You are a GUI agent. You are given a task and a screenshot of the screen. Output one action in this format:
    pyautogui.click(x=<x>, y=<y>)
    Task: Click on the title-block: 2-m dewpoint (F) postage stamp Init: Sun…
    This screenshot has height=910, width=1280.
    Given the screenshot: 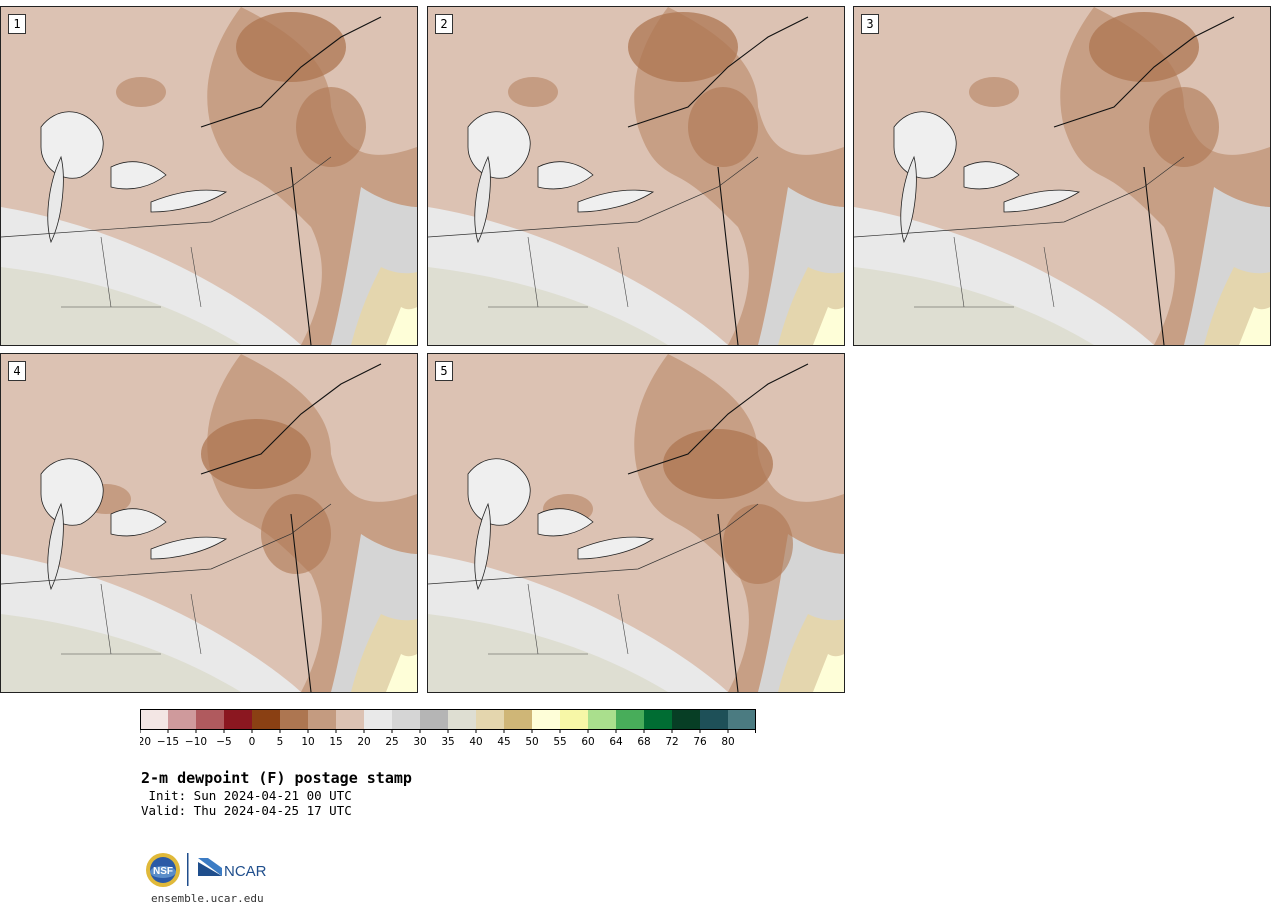 What is the action you would take?
    pyautogui.click(x=276, y=793)
    